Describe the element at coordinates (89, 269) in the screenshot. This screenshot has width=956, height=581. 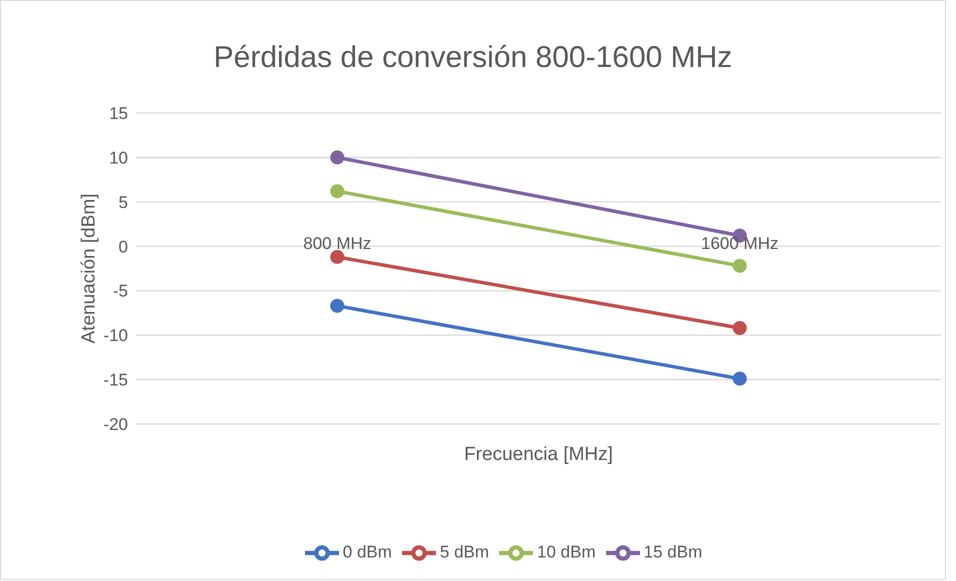
I see `y-axis-title: Atenuación [dBm]` at that location.